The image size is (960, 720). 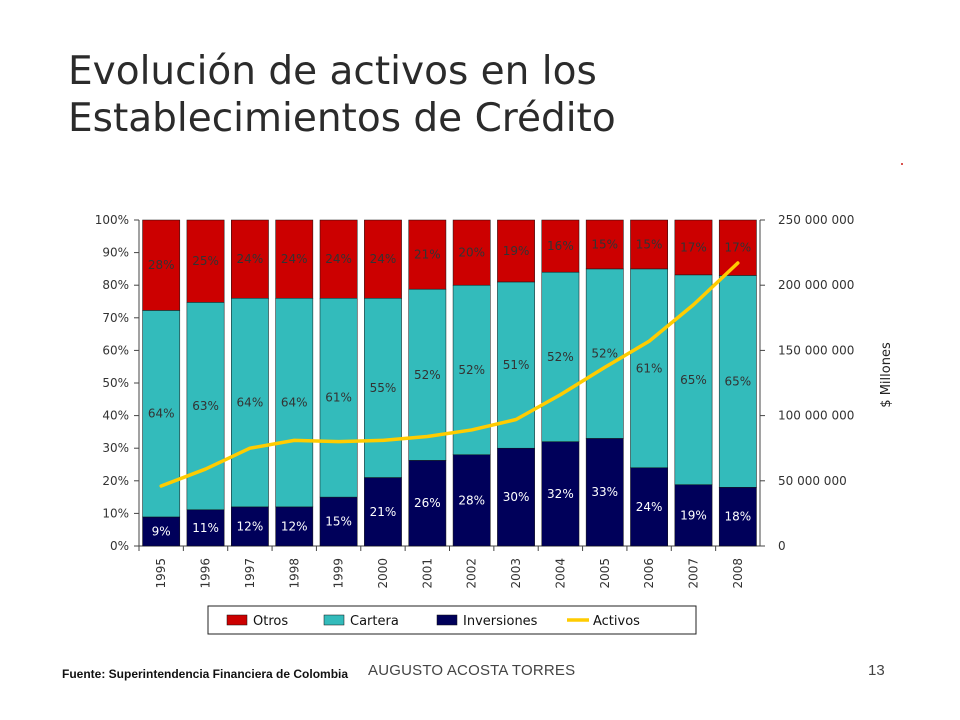 I want to click on data-label-inversiones-2008: 18%, so click(x=737, y=517).